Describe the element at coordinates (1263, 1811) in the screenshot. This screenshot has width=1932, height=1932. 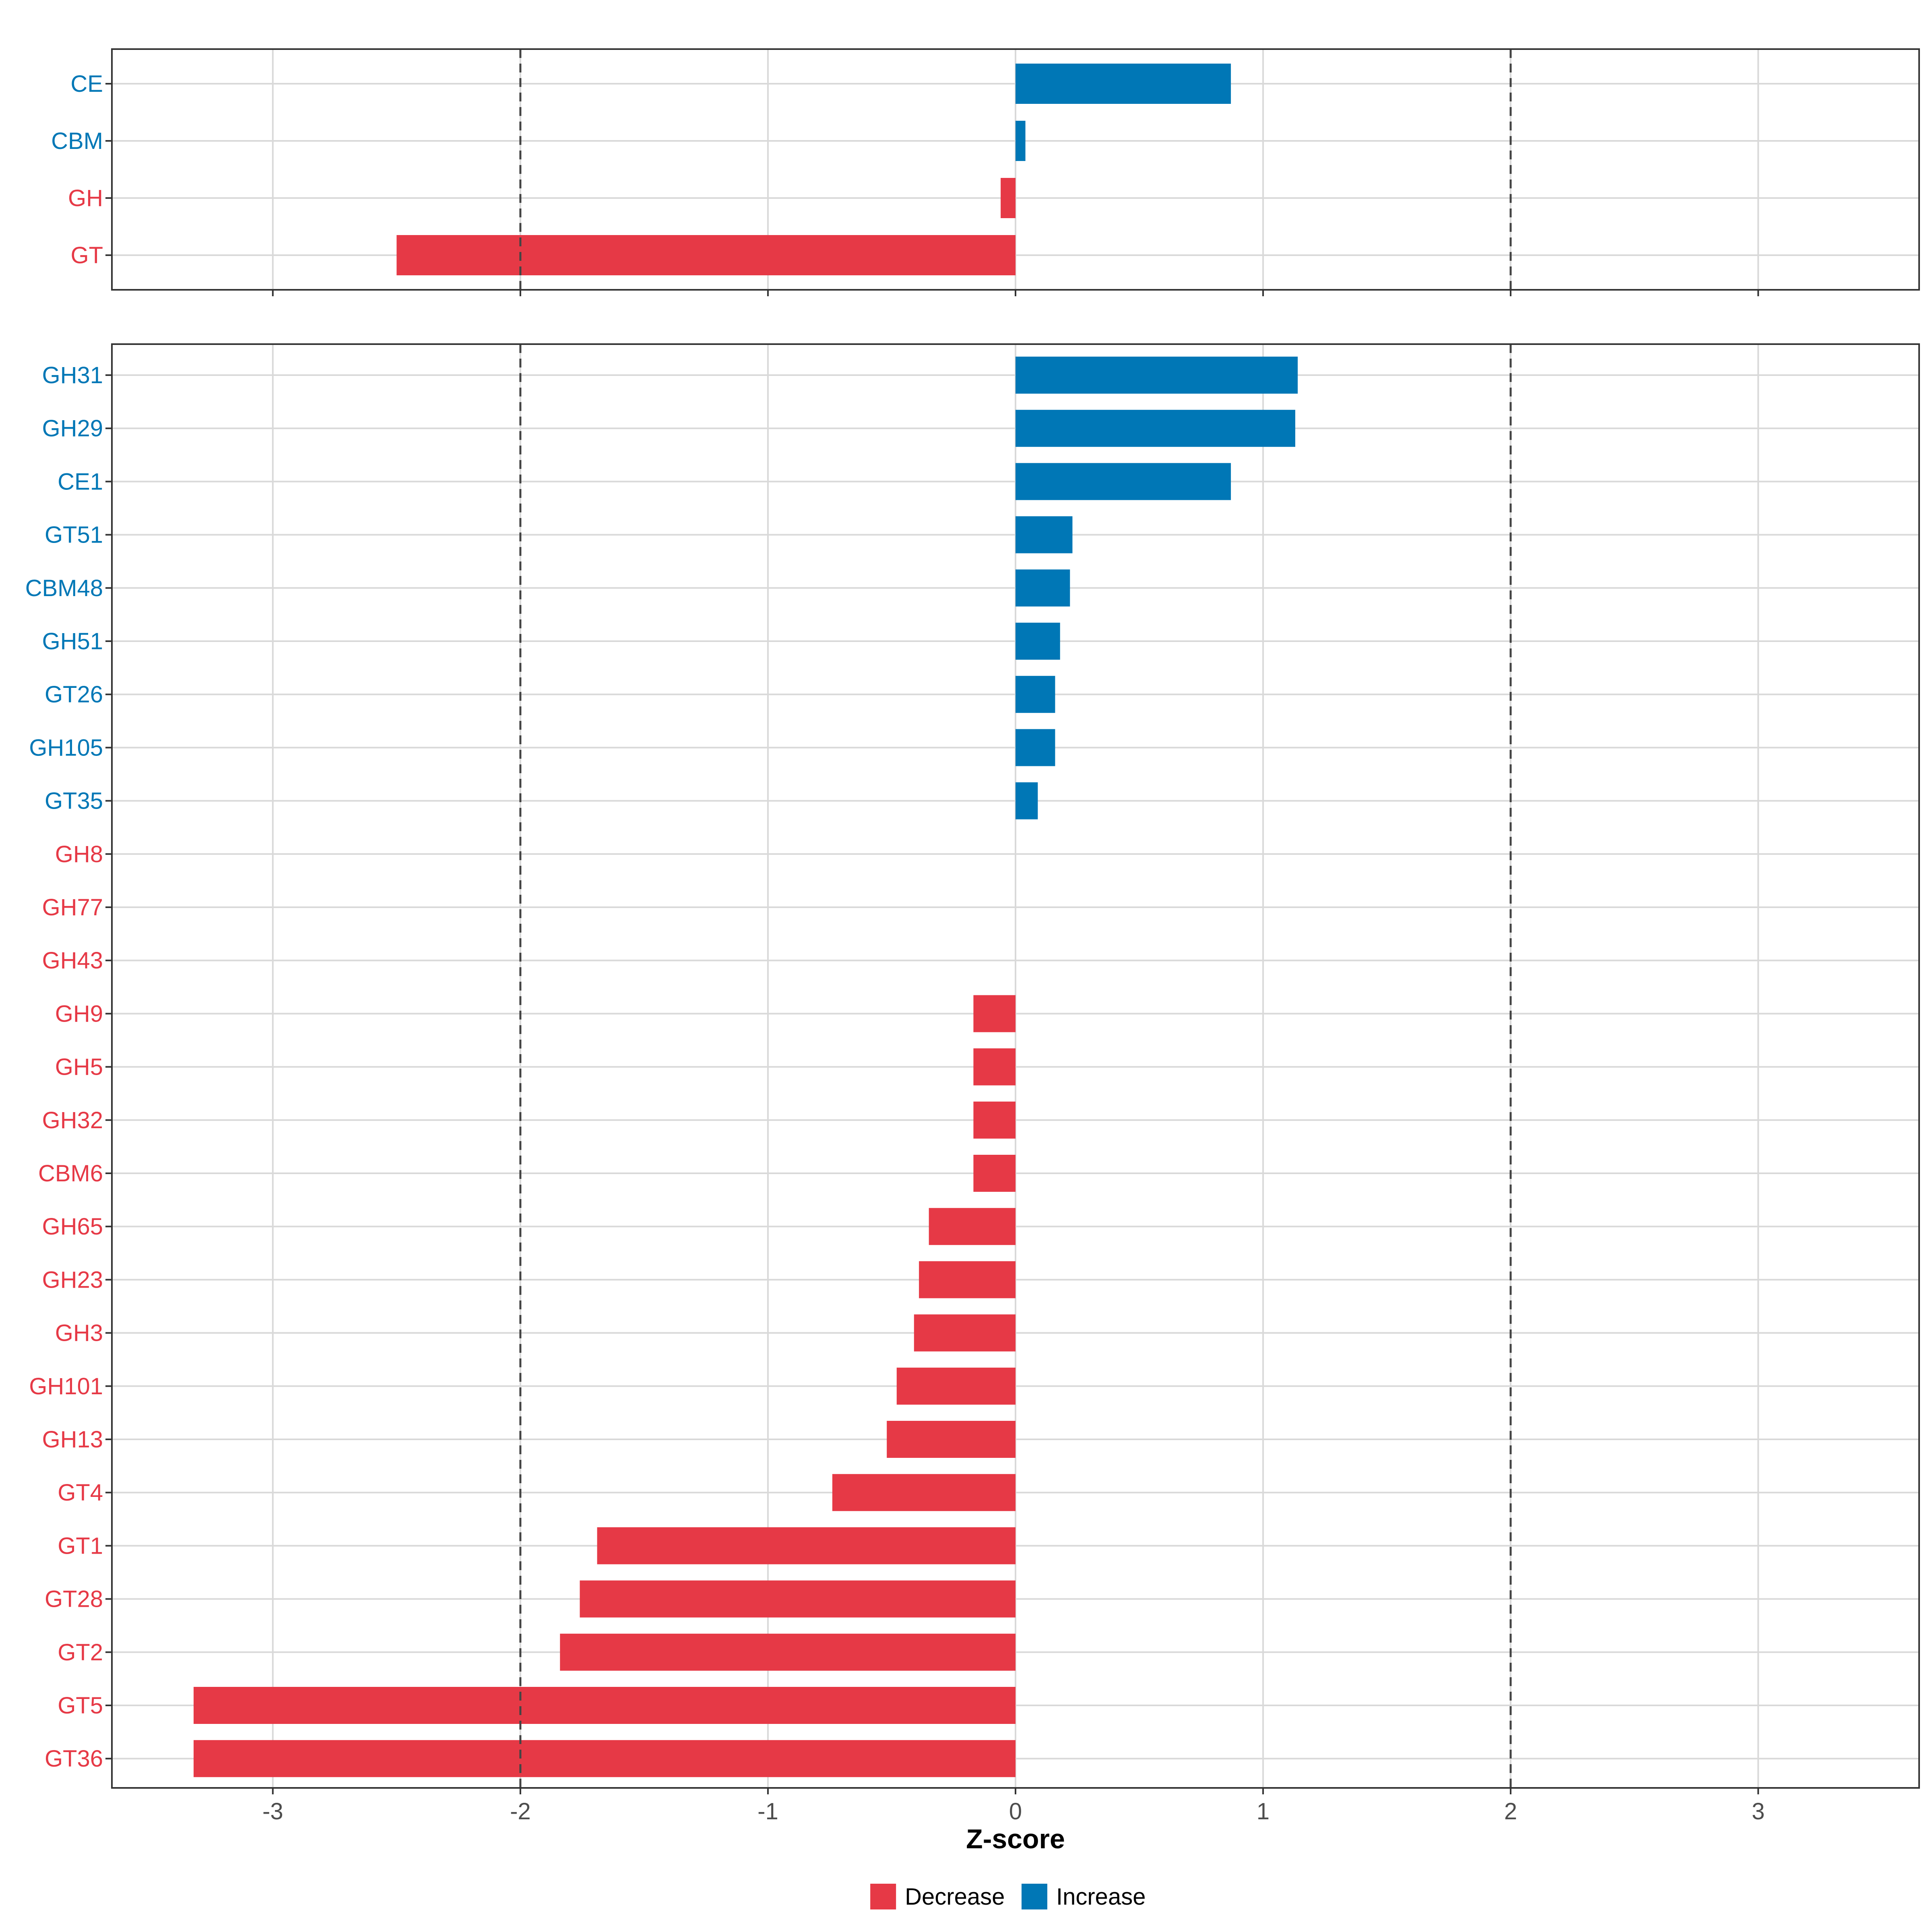
I see `x-tick-label: 1` at that location.